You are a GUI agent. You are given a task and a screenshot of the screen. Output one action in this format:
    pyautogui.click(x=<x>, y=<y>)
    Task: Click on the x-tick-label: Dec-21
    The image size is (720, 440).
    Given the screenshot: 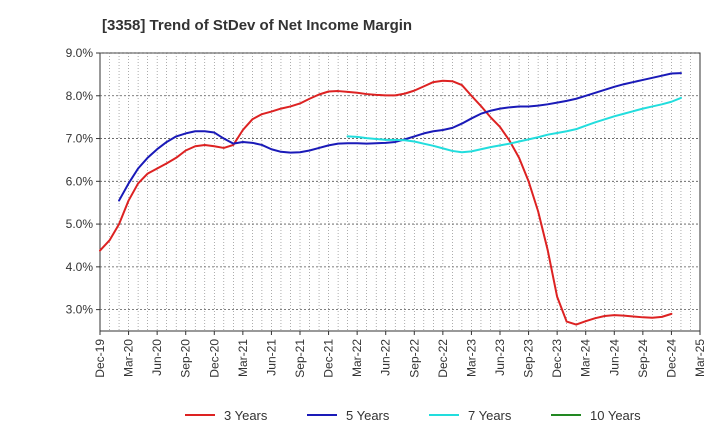 What is the action you would take?
    pyautogui.click(x=329, y=358)
    